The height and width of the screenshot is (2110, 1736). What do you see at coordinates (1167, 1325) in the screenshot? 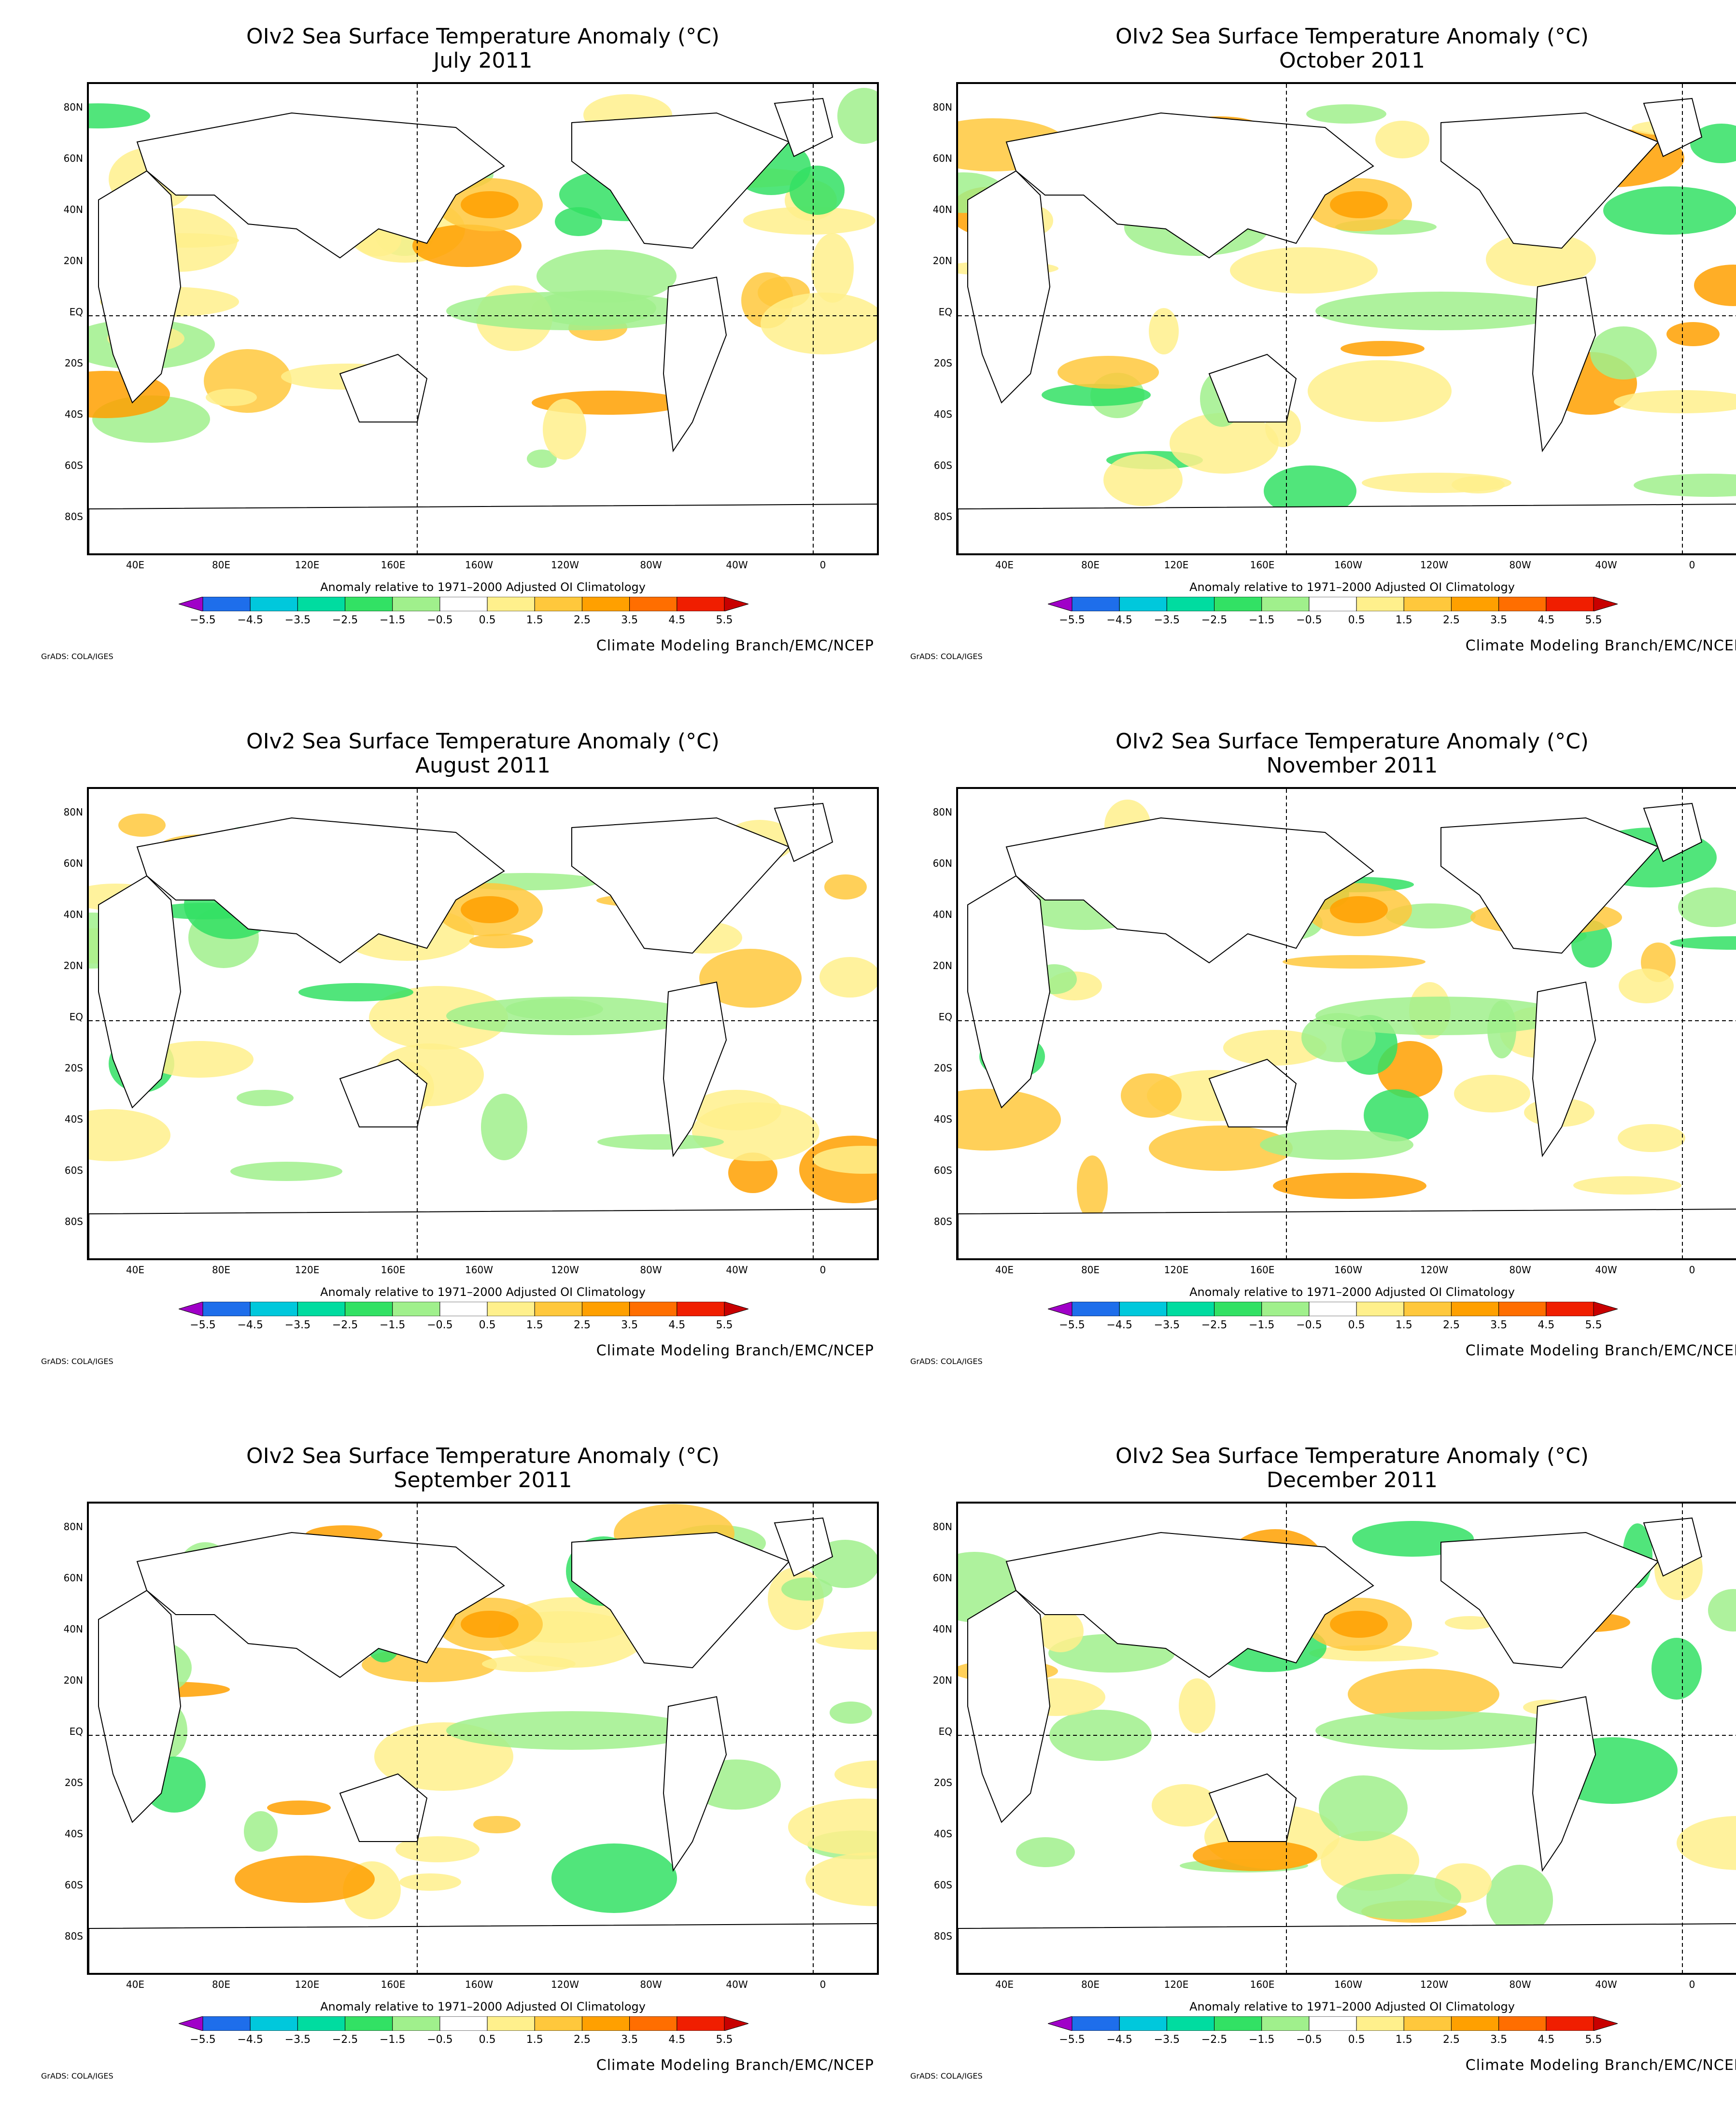
I see `colorbar-tick: −3.5` at bounding box center [1167, 1325].